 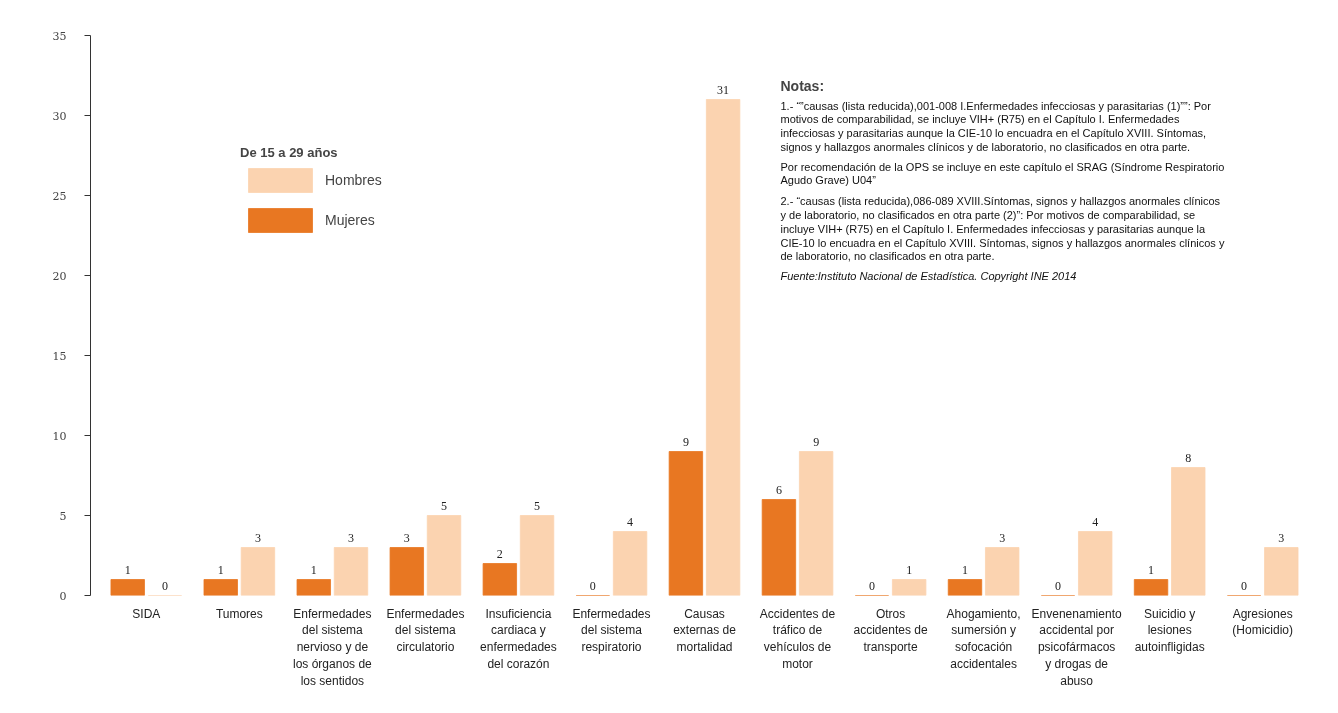 I want to click on x-tick-label: Accidentes de tráfico de vehículos de motor, so click(x=797, y=638).